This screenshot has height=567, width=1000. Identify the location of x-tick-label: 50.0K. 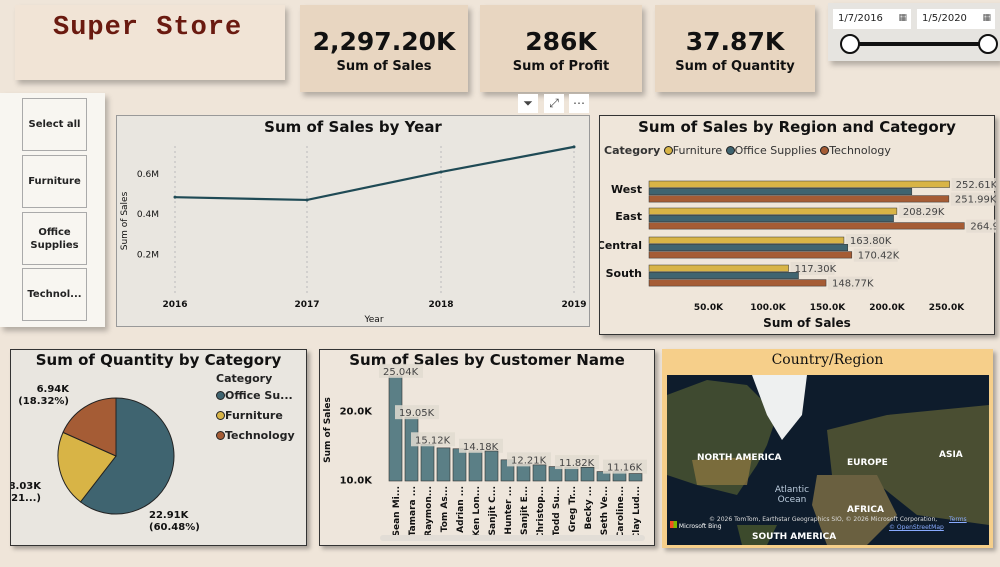
(709, 308).